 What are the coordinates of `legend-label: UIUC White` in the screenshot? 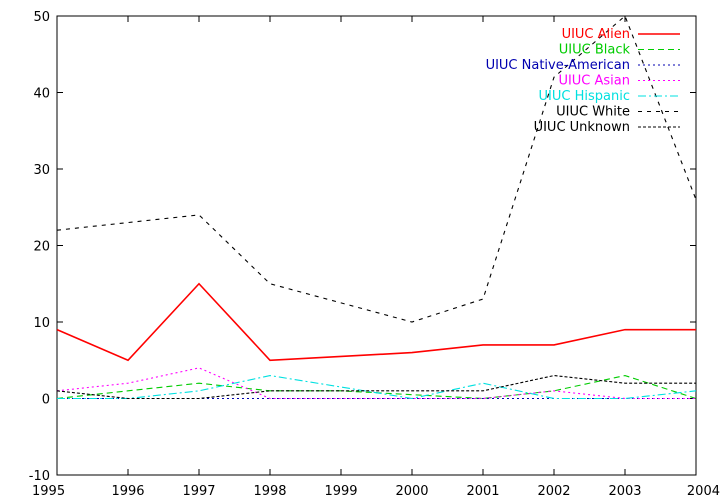 It's located at (593, 112).